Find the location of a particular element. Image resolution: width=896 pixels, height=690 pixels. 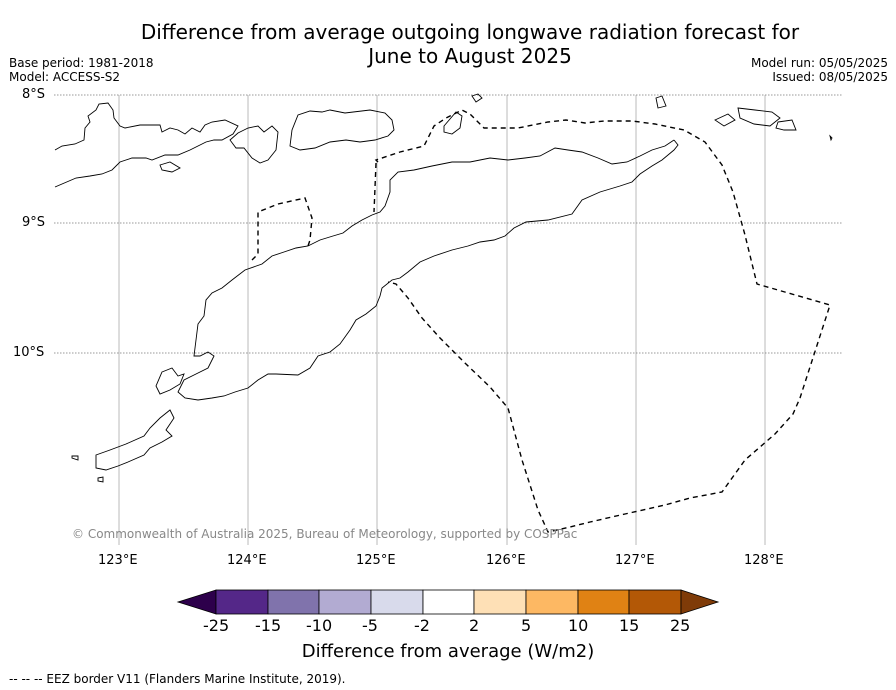

coast-alor-small is located at coordinates (170, 167).